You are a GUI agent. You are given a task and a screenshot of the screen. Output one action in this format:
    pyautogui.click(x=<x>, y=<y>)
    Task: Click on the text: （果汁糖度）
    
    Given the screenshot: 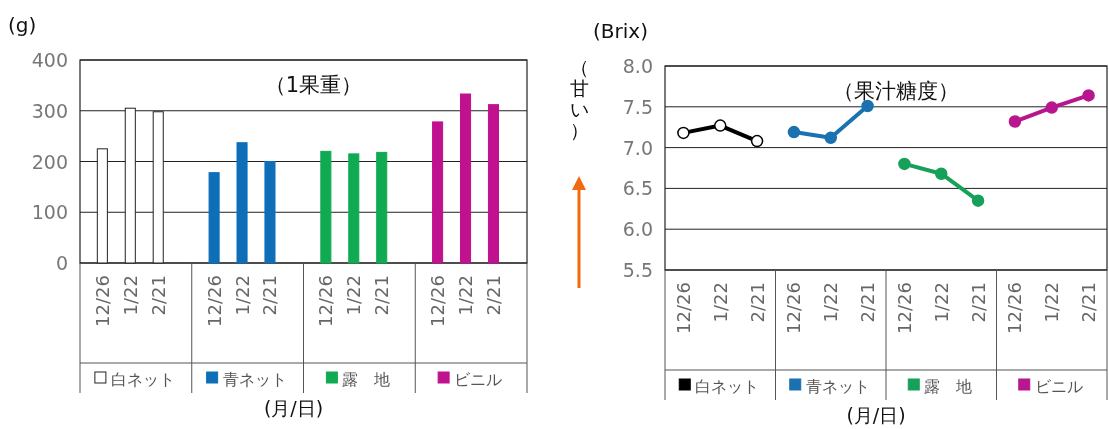 What is the action you would take?
    pyautogui.click(x=896, y=91)
    